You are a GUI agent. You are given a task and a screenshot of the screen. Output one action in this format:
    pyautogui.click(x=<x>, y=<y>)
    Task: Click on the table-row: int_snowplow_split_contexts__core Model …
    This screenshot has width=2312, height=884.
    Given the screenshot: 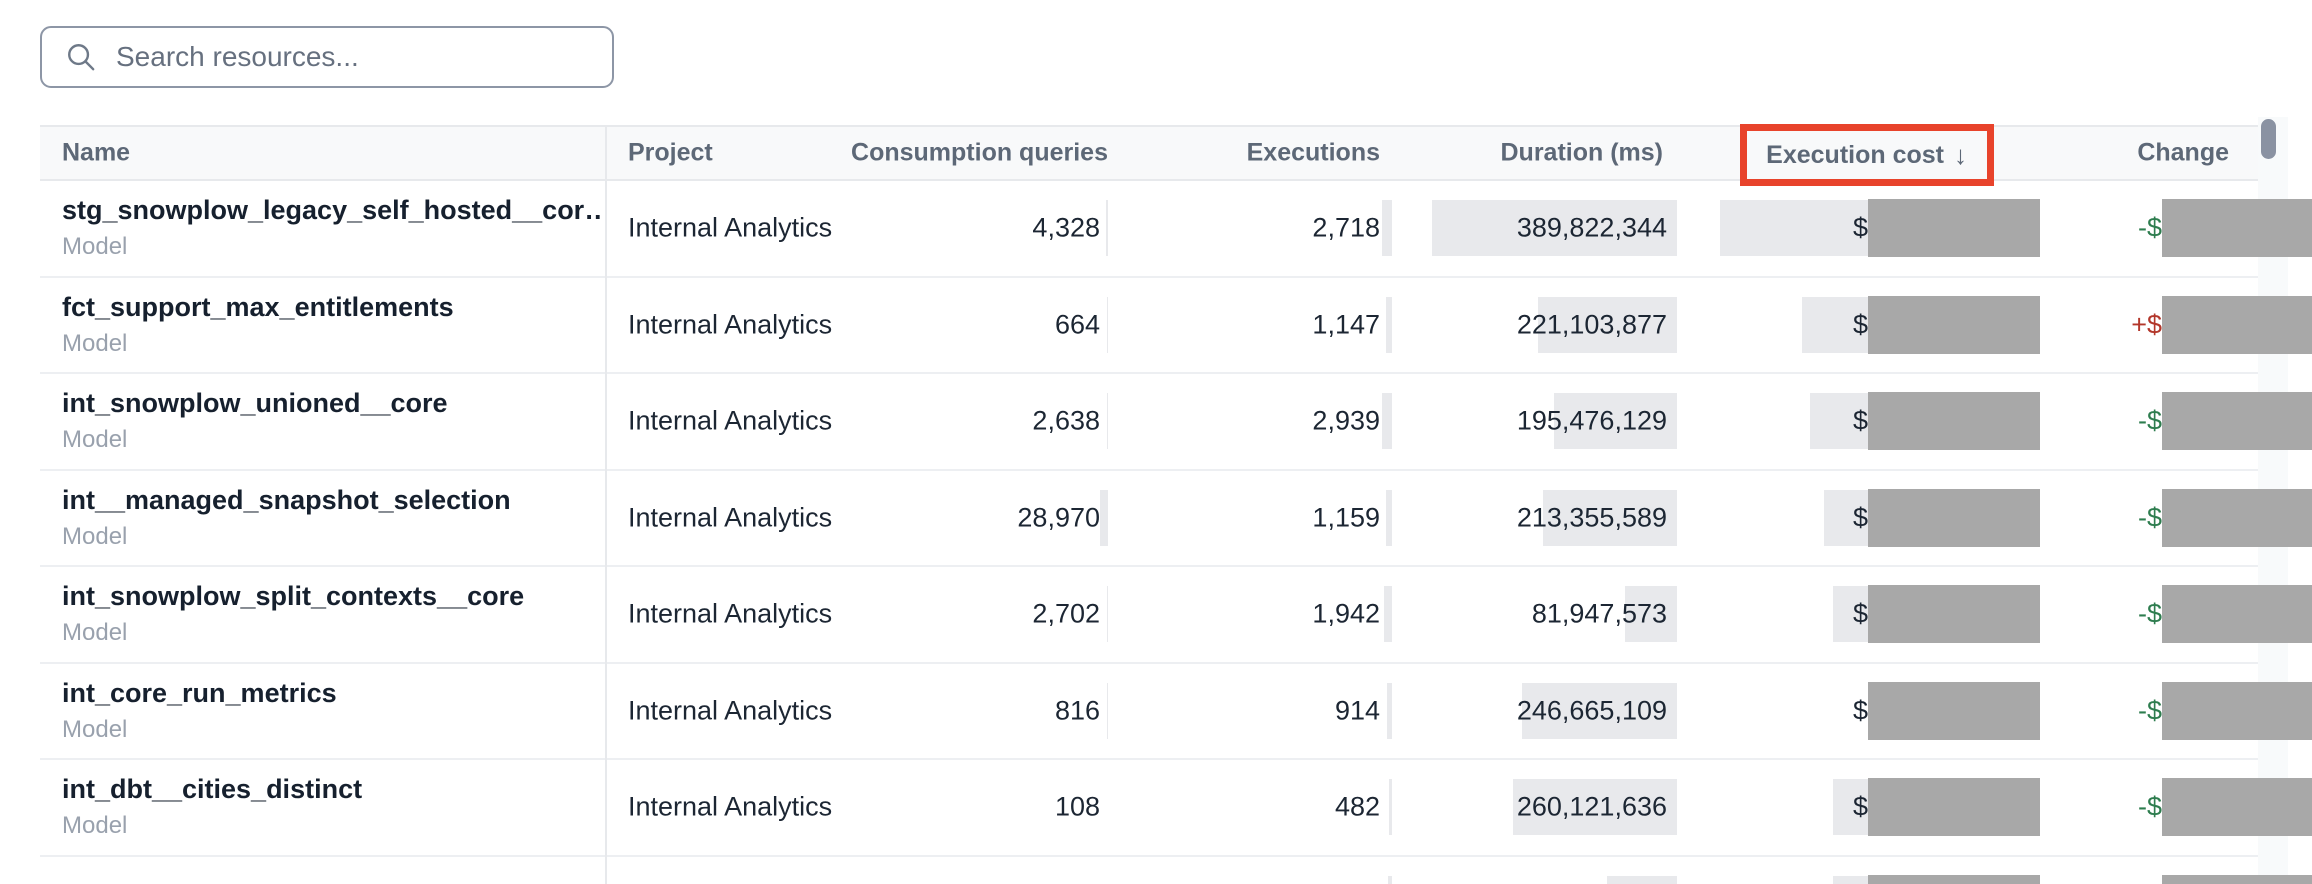 What is the action you would take?
    pyautogui.click(x=1176, y=615)
    